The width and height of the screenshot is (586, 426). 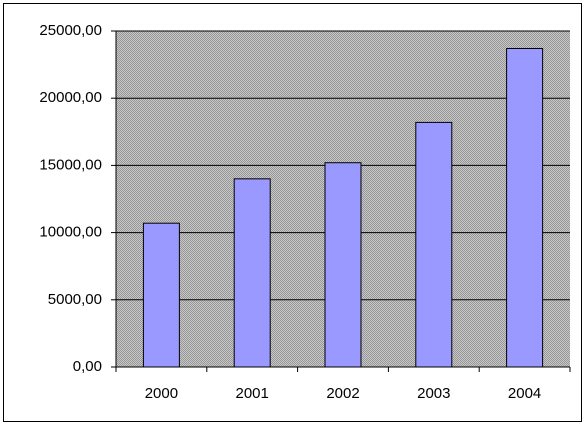 What do you see at coordinates (87, 366) in the screenshot?
I see `y-tick-label: 0,00` at bounding box center [87, 366].